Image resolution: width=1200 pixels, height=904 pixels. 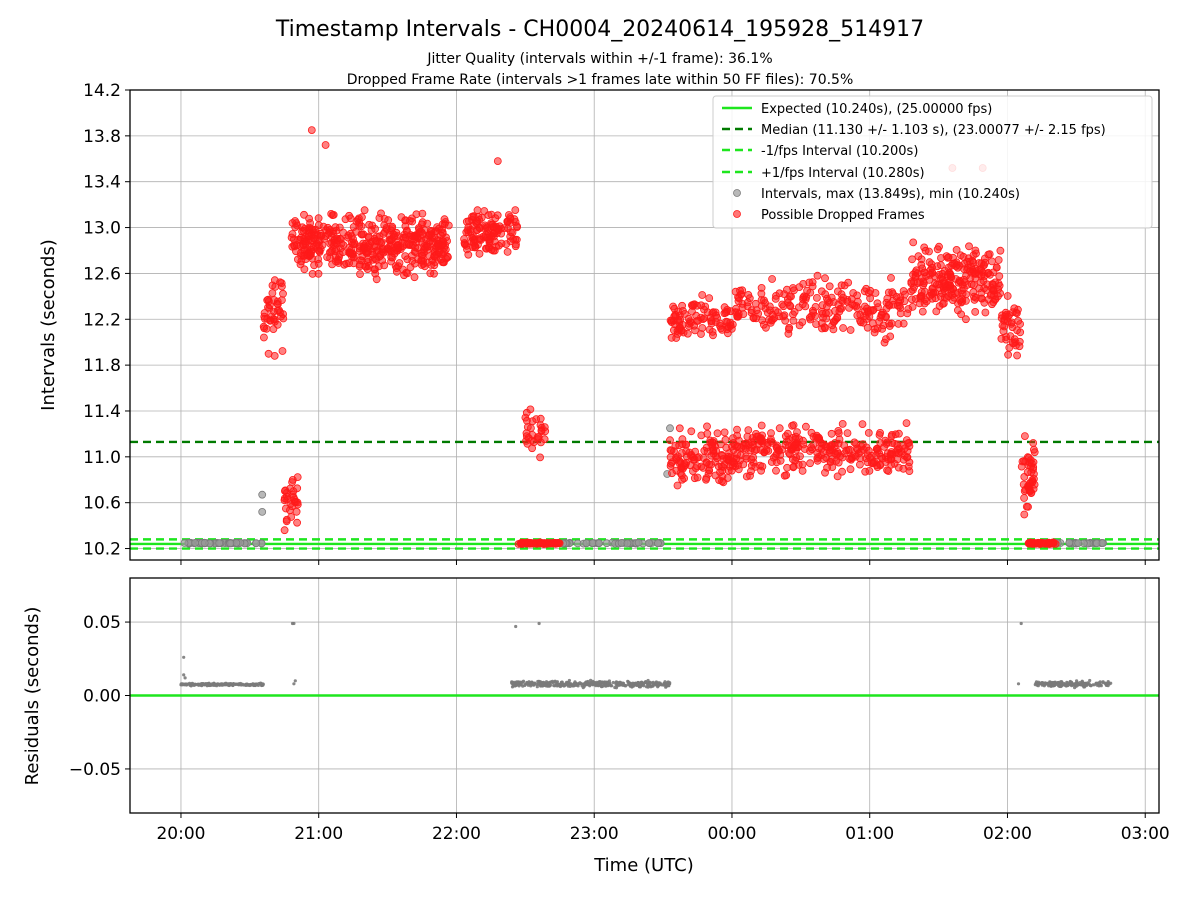 I want to click on x-tick-label: 22:00, so click(x=456, y=834).